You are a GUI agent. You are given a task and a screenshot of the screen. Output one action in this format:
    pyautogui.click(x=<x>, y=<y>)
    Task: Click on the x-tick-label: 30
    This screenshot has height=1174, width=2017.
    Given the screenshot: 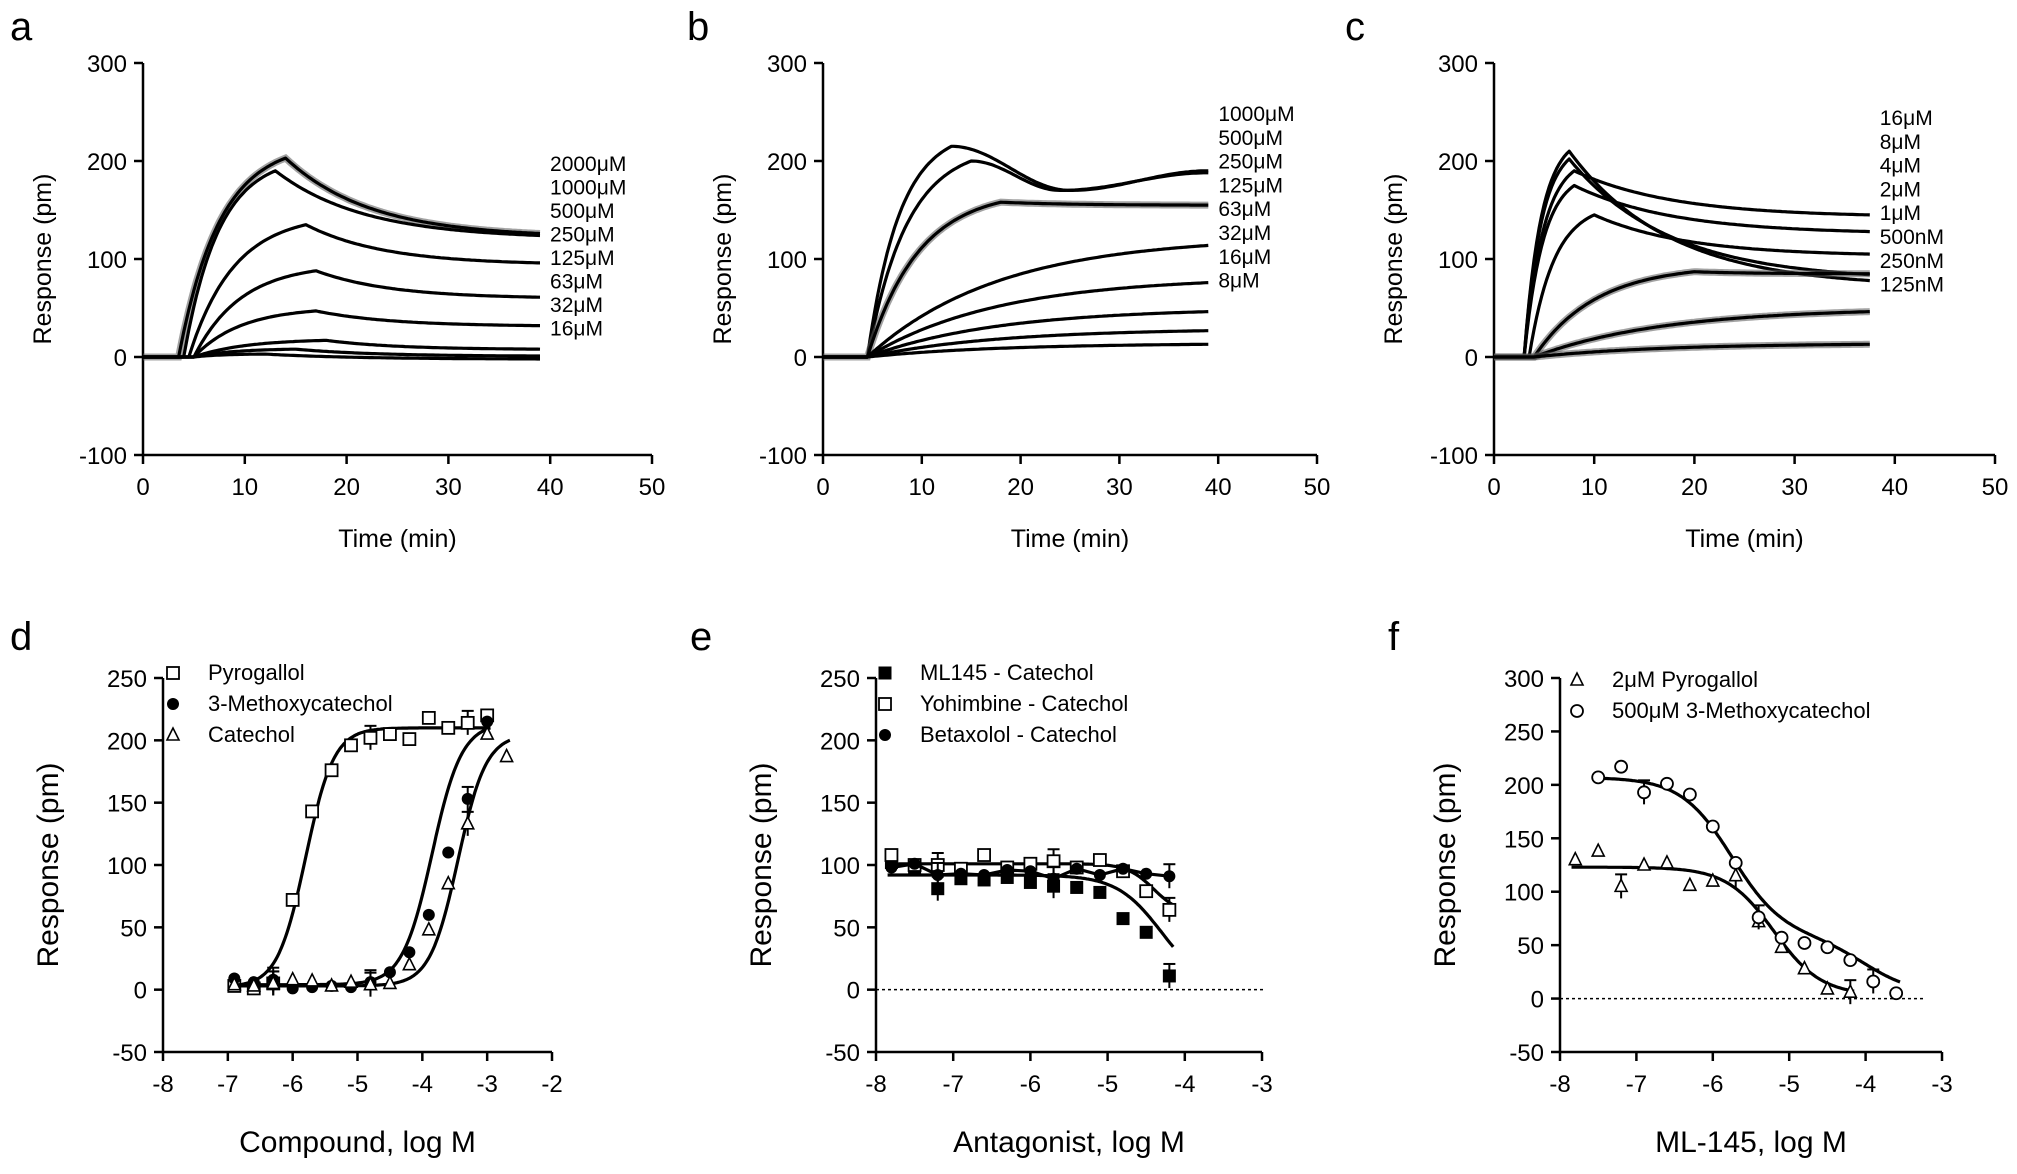 What is the action you would take?
    pyautogui.click(x=1119, y=487)
    